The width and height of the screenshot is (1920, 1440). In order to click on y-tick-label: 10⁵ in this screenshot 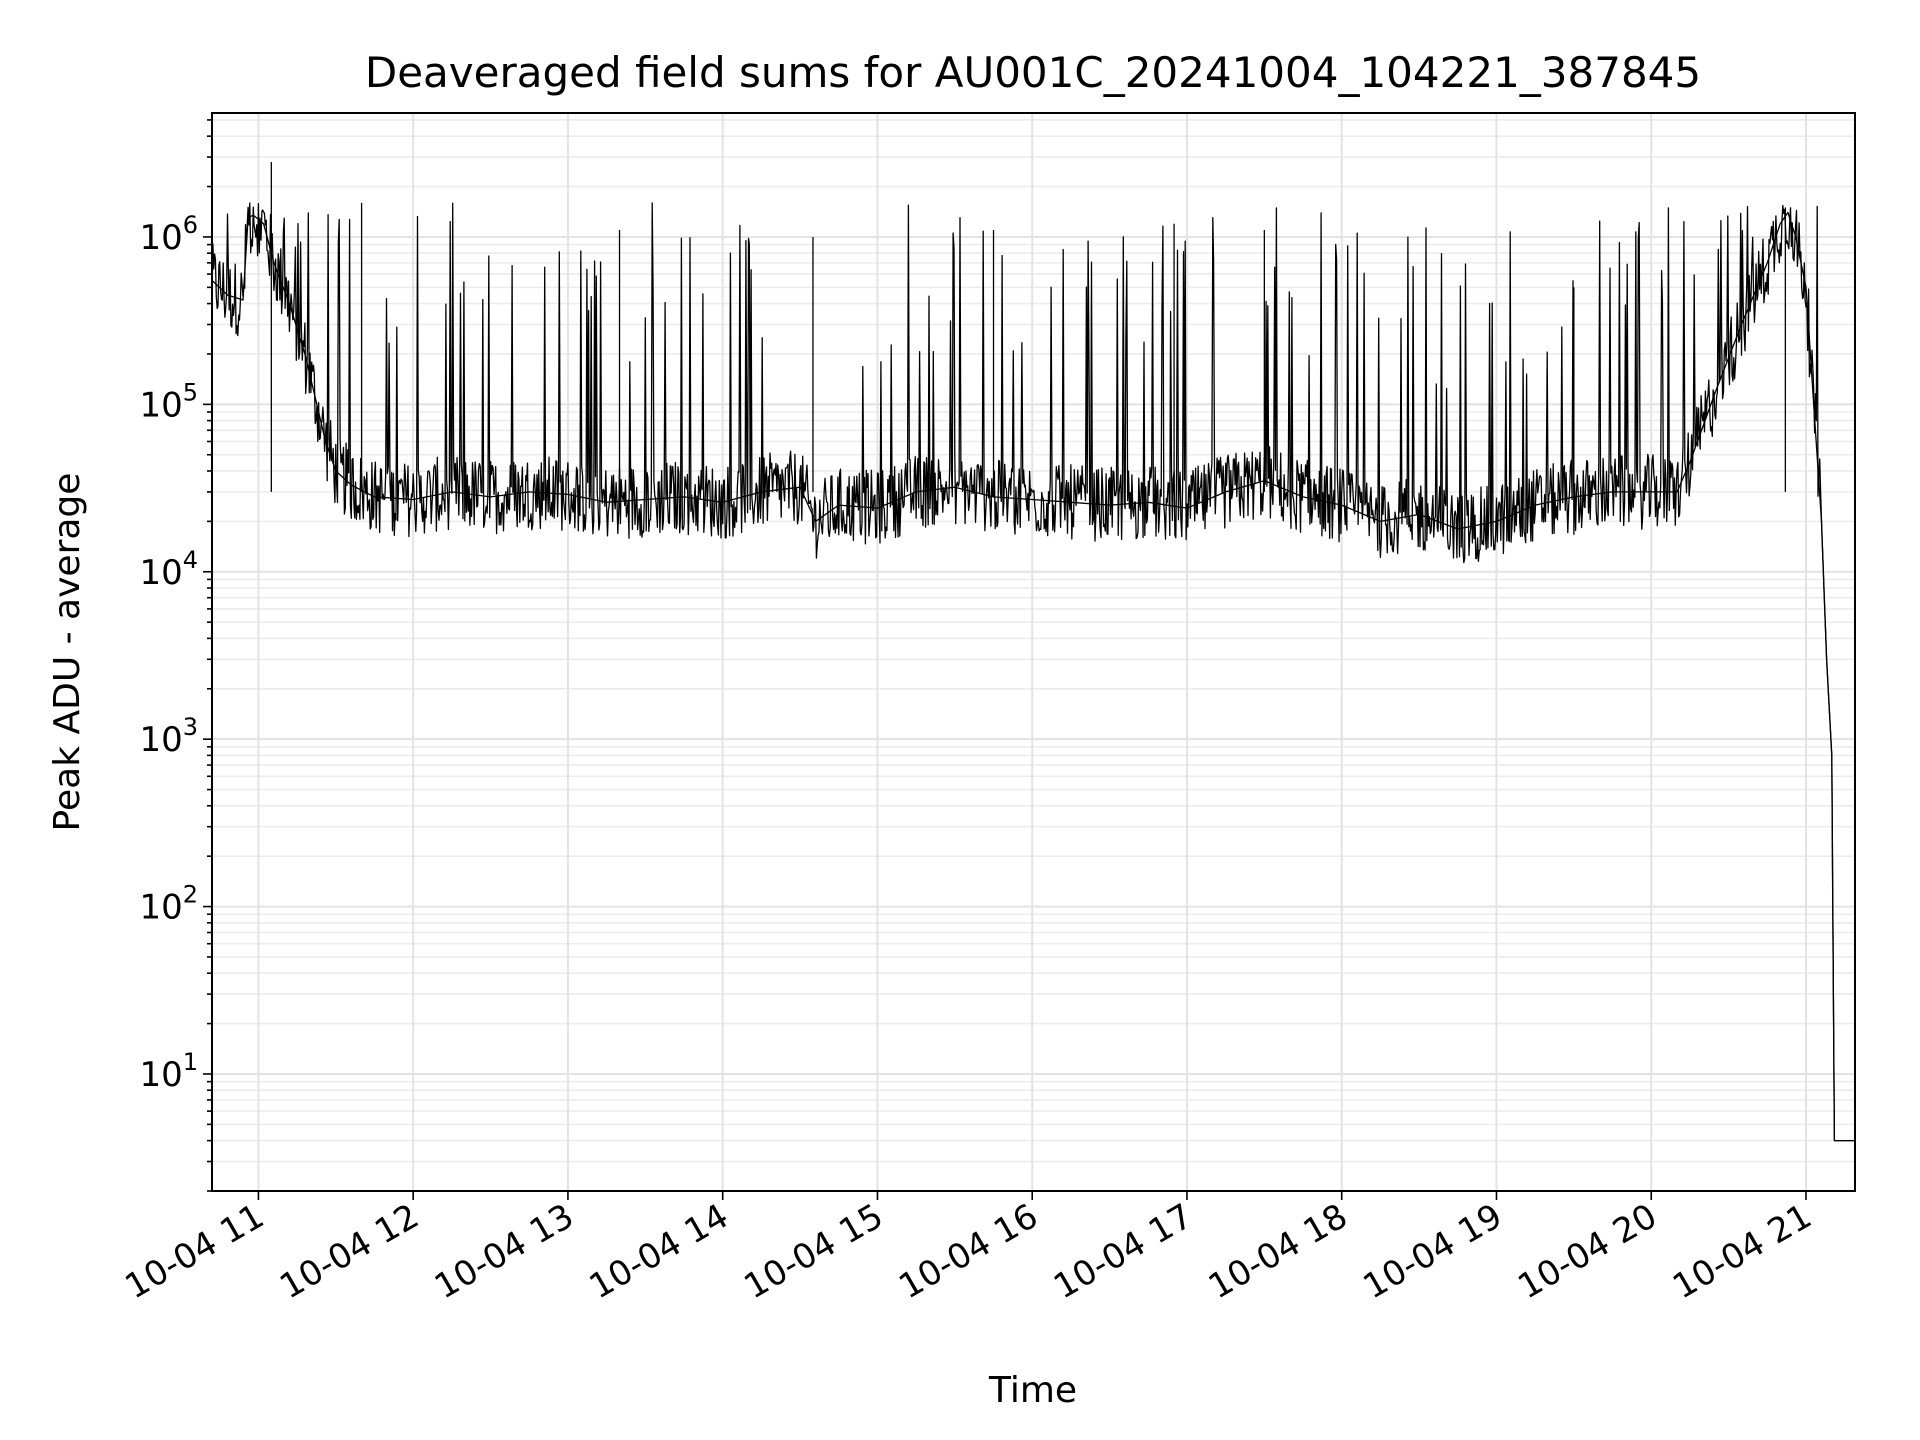, I will do `click(168, 401)`.